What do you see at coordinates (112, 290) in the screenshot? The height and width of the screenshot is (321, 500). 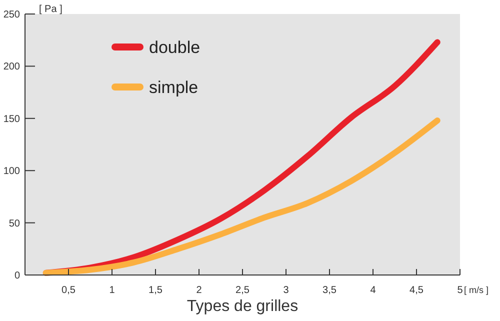 I see `x-tick-label: 1` at bounding box center [112, 290].